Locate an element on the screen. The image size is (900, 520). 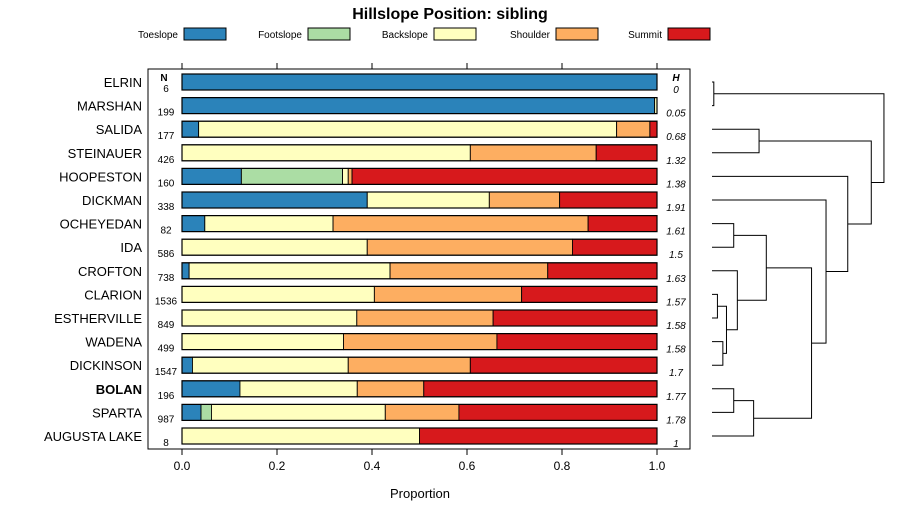
bar-outline-augusta-lake is located at coordinates (419, 436).